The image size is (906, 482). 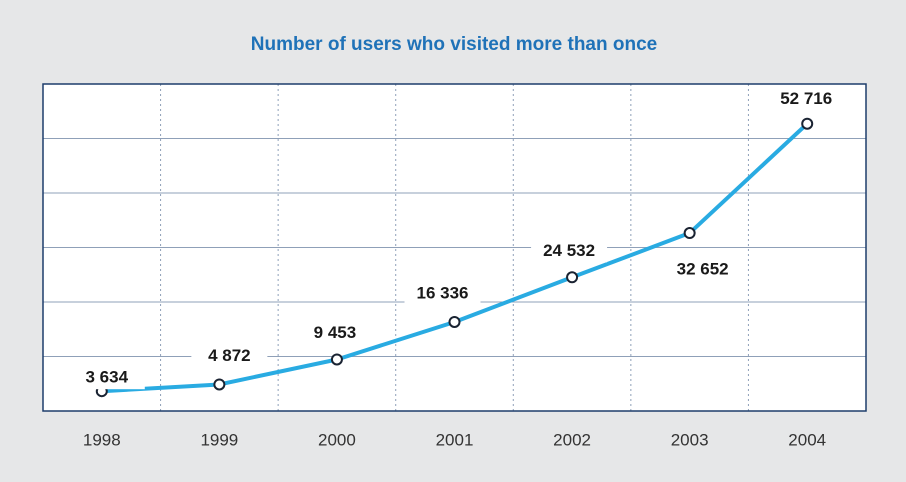 What do you see at coordinates (690, 439) in the screenshot?
I see `x-tick-label: 2003` at bounding box center [690, 439].